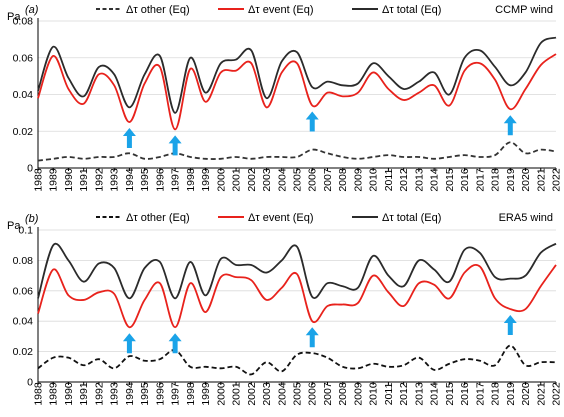 Image resolution: width=564 pixels, height=417 pixels. Describe the element at coordinates (32, 10) in the screenshot. I see `panel-label: (a)` at that location.